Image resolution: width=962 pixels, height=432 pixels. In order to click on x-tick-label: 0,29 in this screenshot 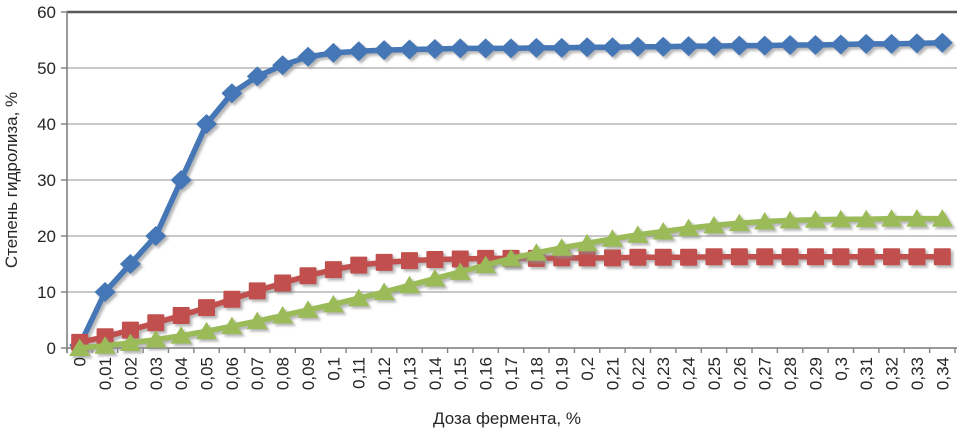, I will do `click(815, 373)`.